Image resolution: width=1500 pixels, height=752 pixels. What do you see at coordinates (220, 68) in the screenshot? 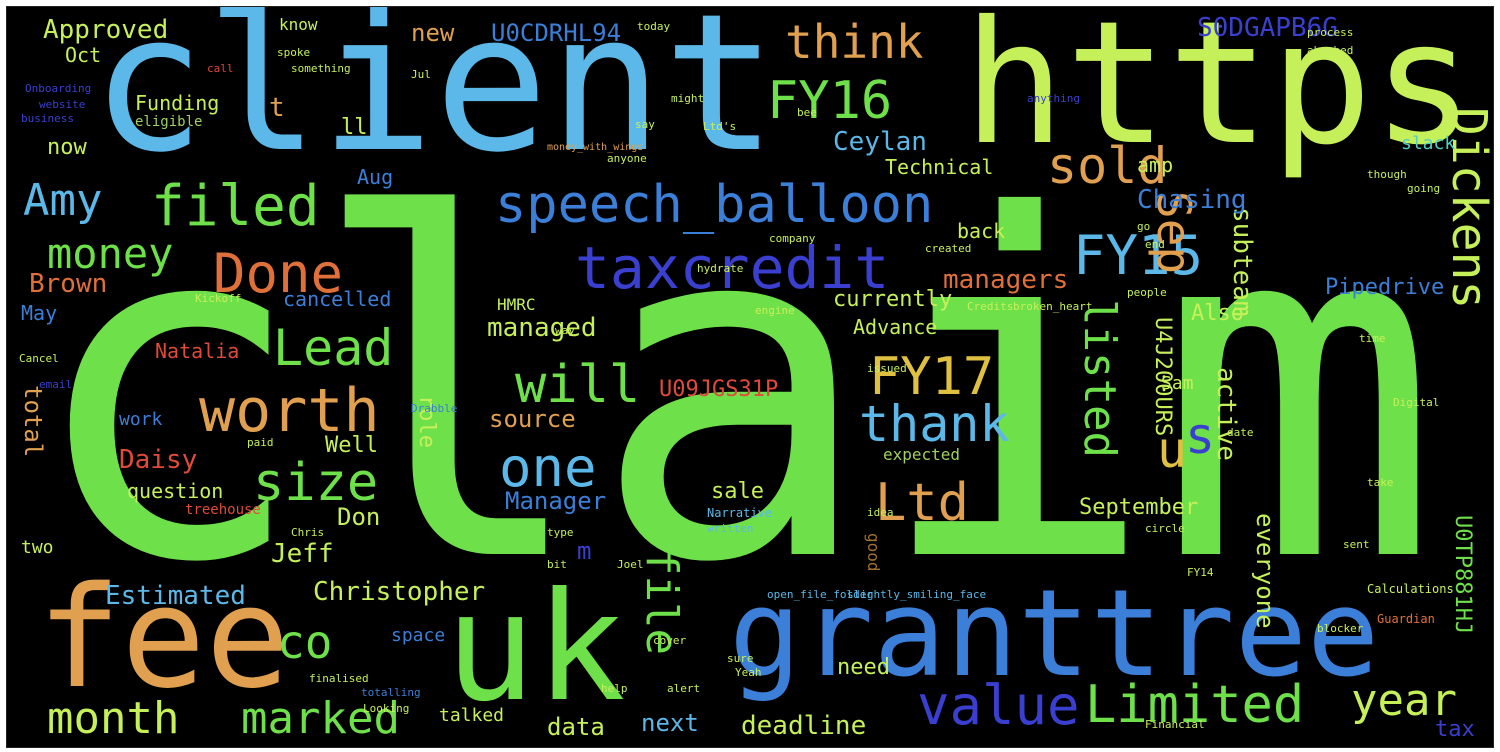
I see `word-call: call` at bounding box center [220, 68].